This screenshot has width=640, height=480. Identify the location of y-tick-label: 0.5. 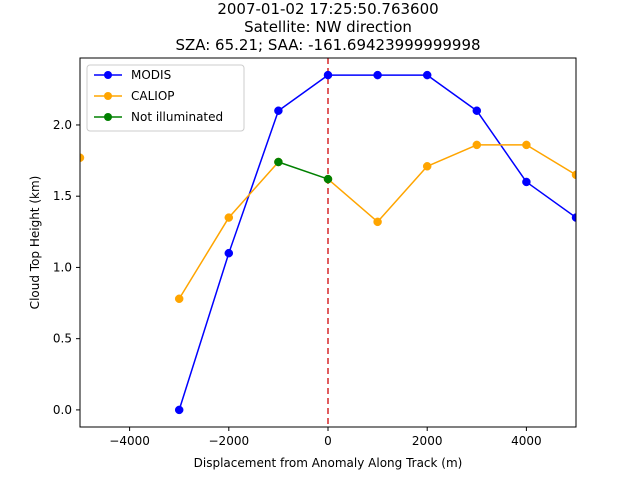
(62, 339).